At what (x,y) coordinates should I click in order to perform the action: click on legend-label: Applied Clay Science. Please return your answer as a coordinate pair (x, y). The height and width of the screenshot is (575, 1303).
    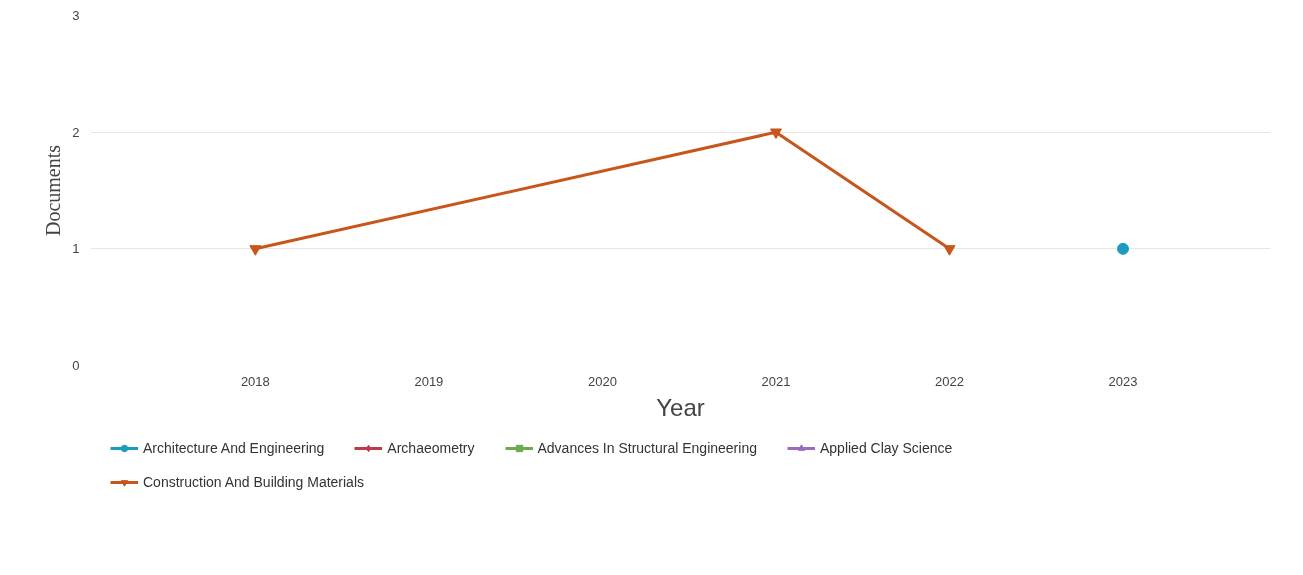
    Looking at the image, I should click on (886, 448).